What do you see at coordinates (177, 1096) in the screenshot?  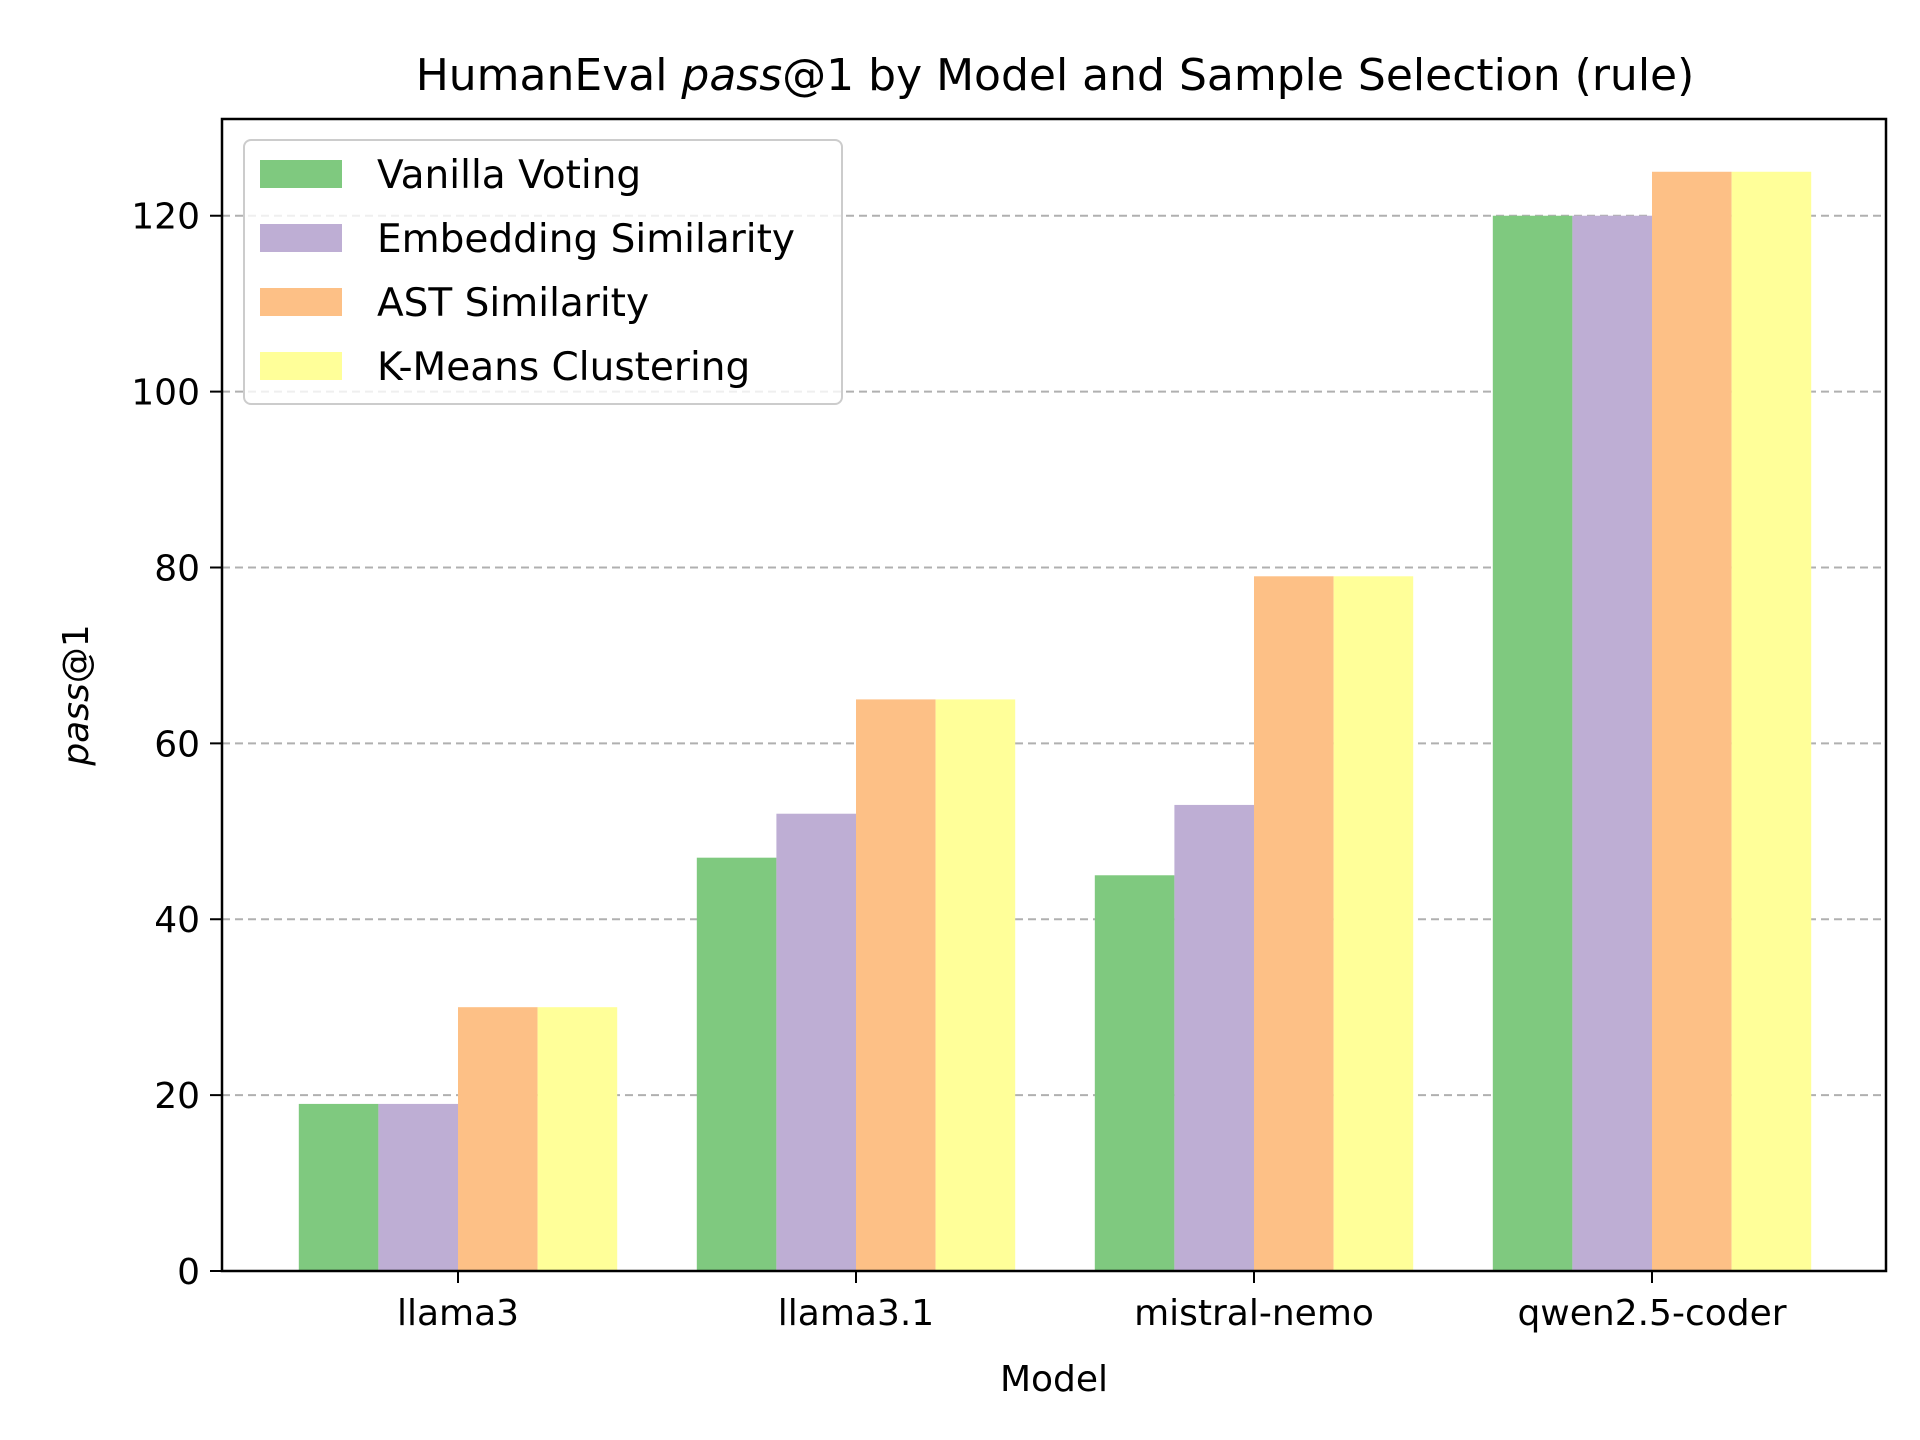 I see `y-tick-label: 20` at bounding box center [177, 1096].